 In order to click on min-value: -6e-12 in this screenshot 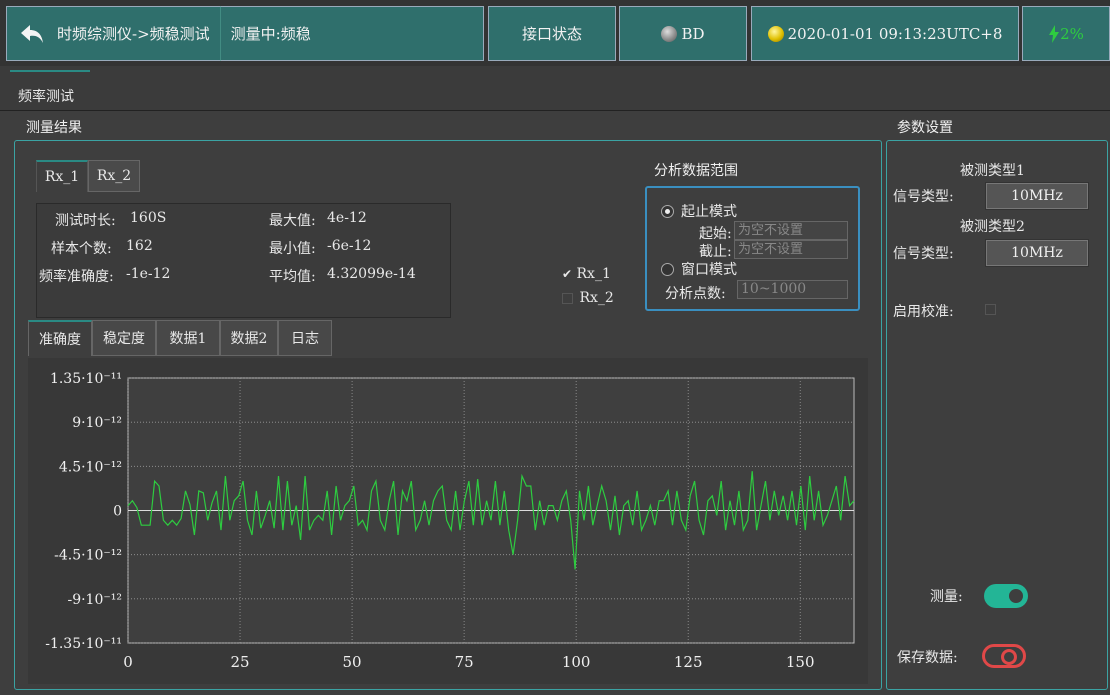, I will do `click(349, 246)`.